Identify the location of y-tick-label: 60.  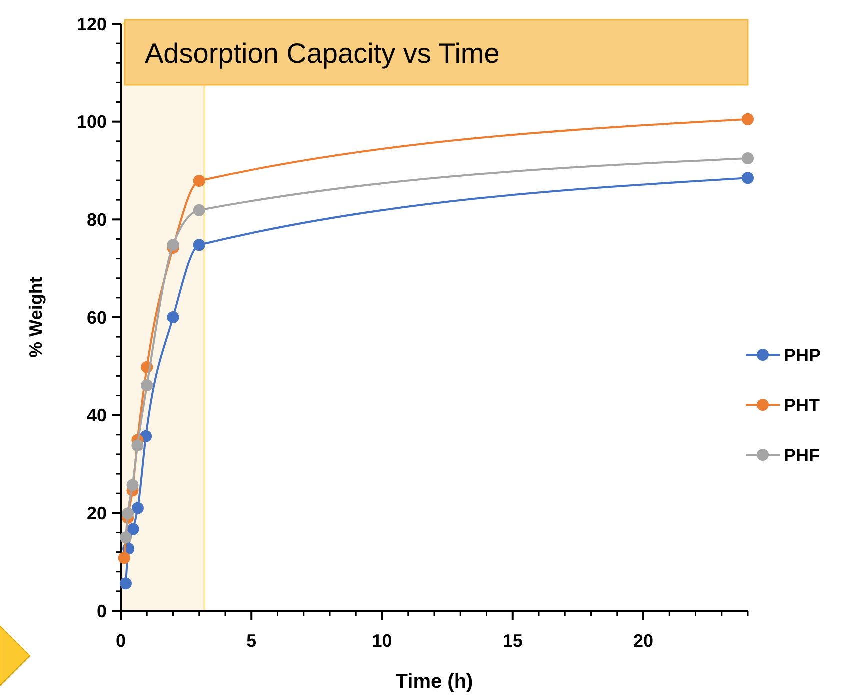
(96, 318).